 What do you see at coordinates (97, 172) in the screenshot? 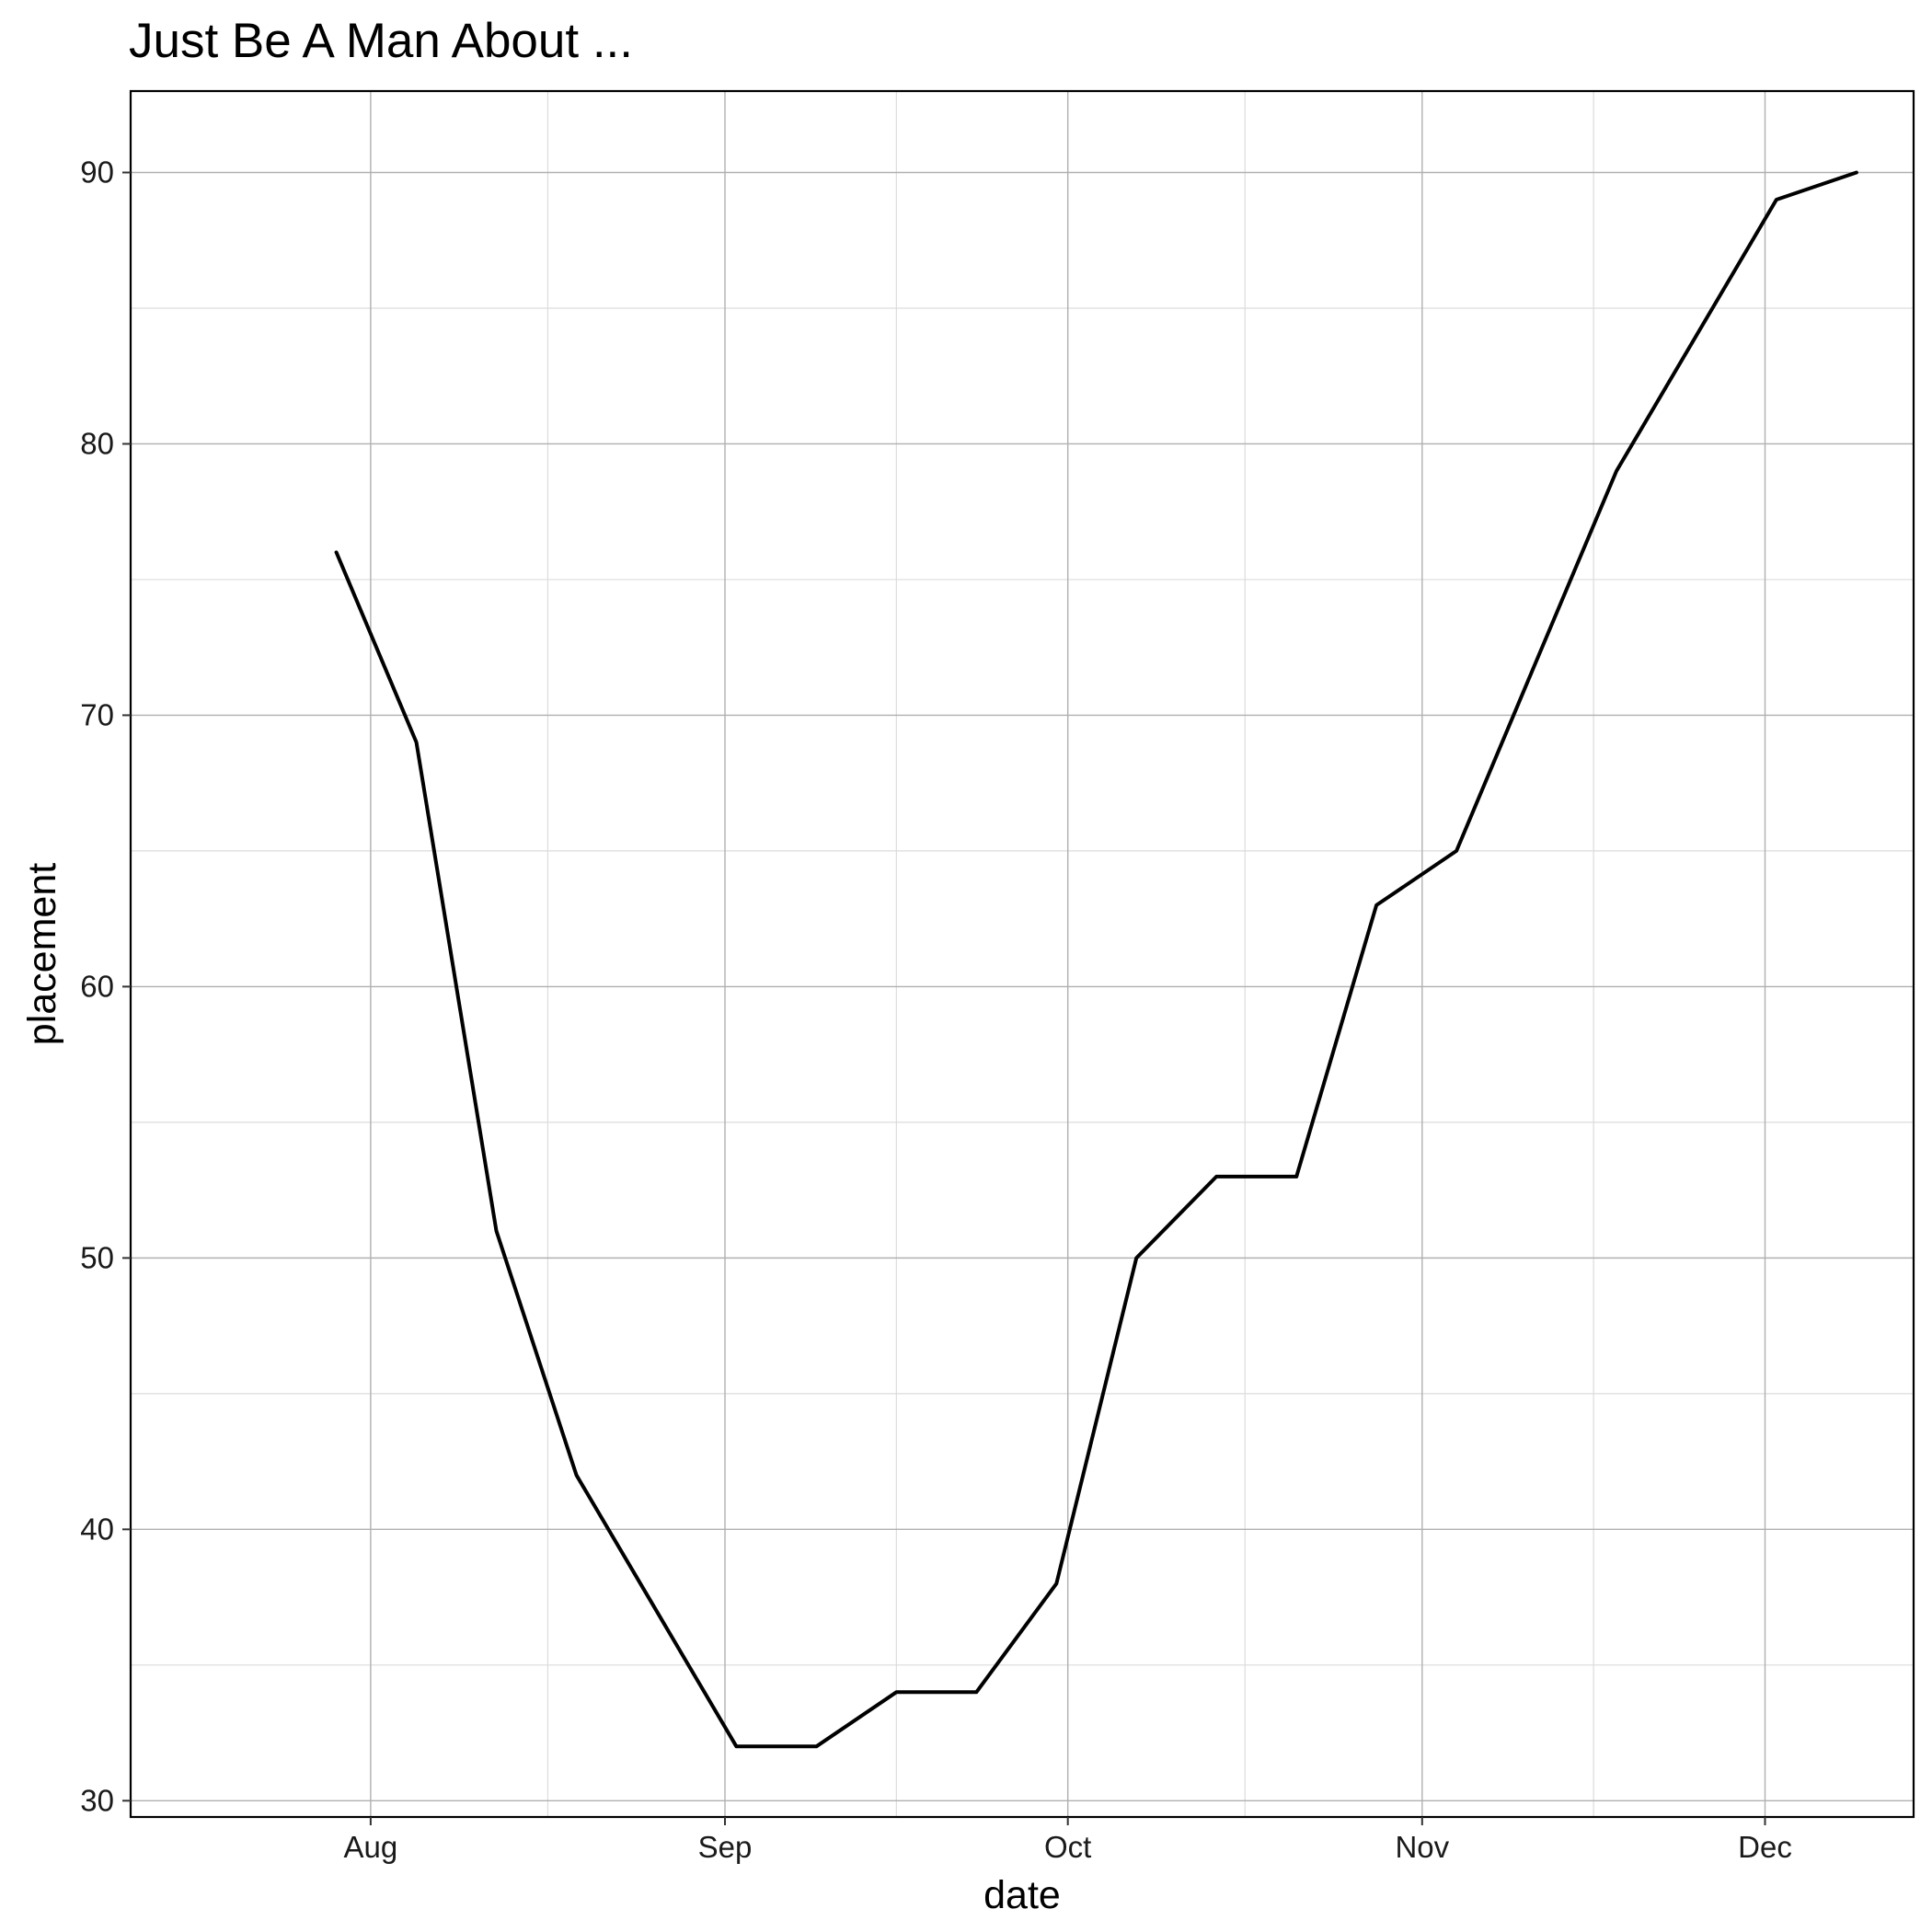
I see `y-tick-label: 90` at bounding box center [97, 172].